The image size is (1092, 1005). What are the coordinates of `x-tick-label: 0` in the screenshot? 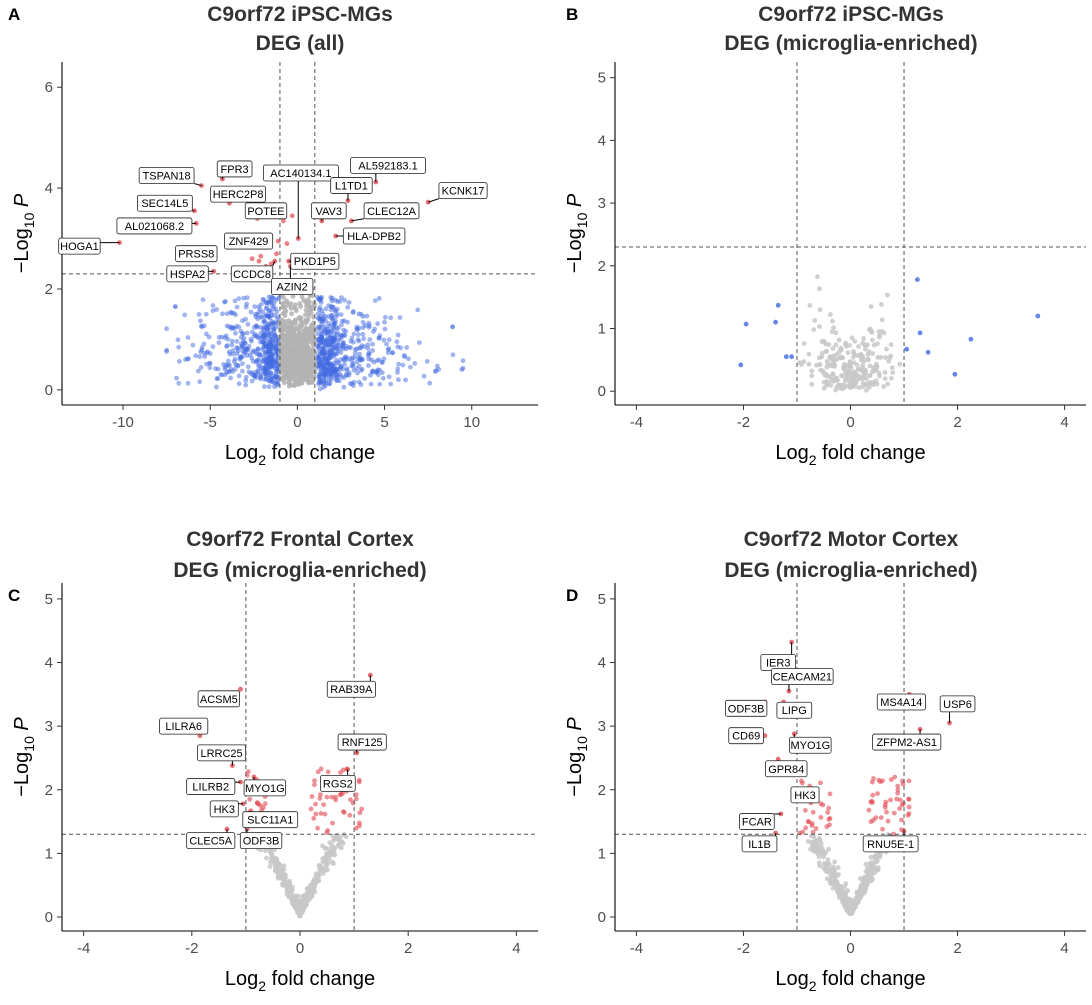 It's located at (850, 422).